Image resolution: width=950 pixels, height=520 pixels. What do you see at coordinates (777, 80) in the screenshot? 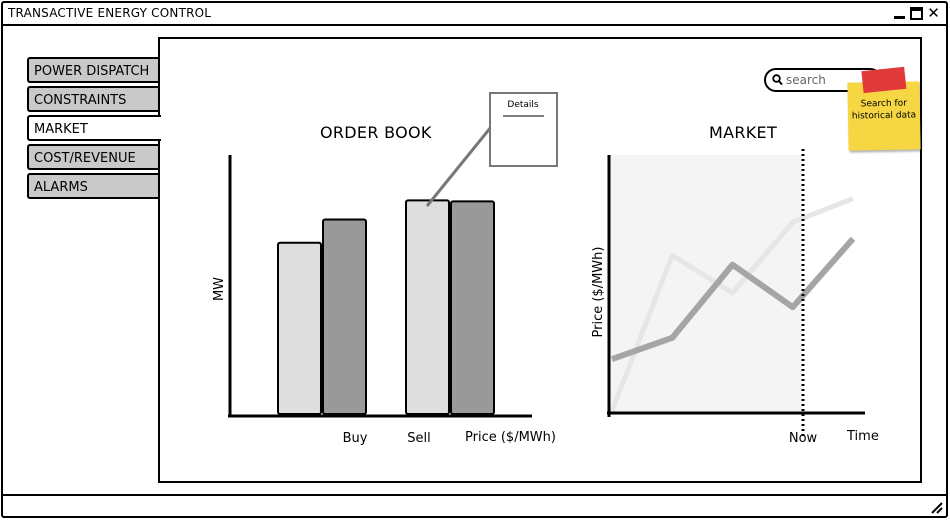
I see `search-icon` at bounding box center [777, 80].